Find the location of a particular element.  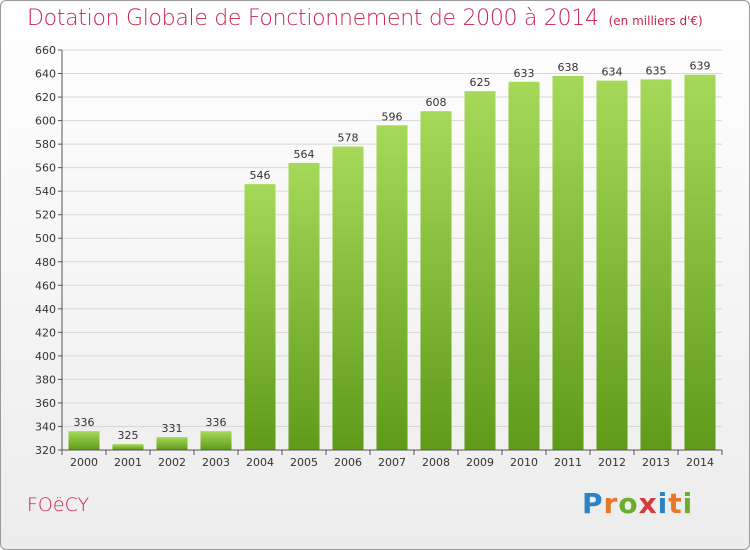

x-tick-label: 2004 is located at coordinates (260, 462).